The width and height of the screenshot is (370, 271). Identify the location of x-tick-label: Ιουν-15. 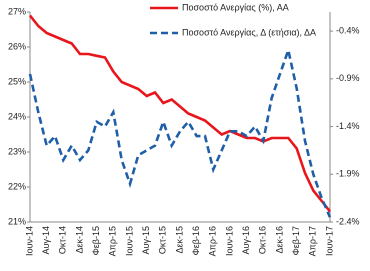
(129, 241).